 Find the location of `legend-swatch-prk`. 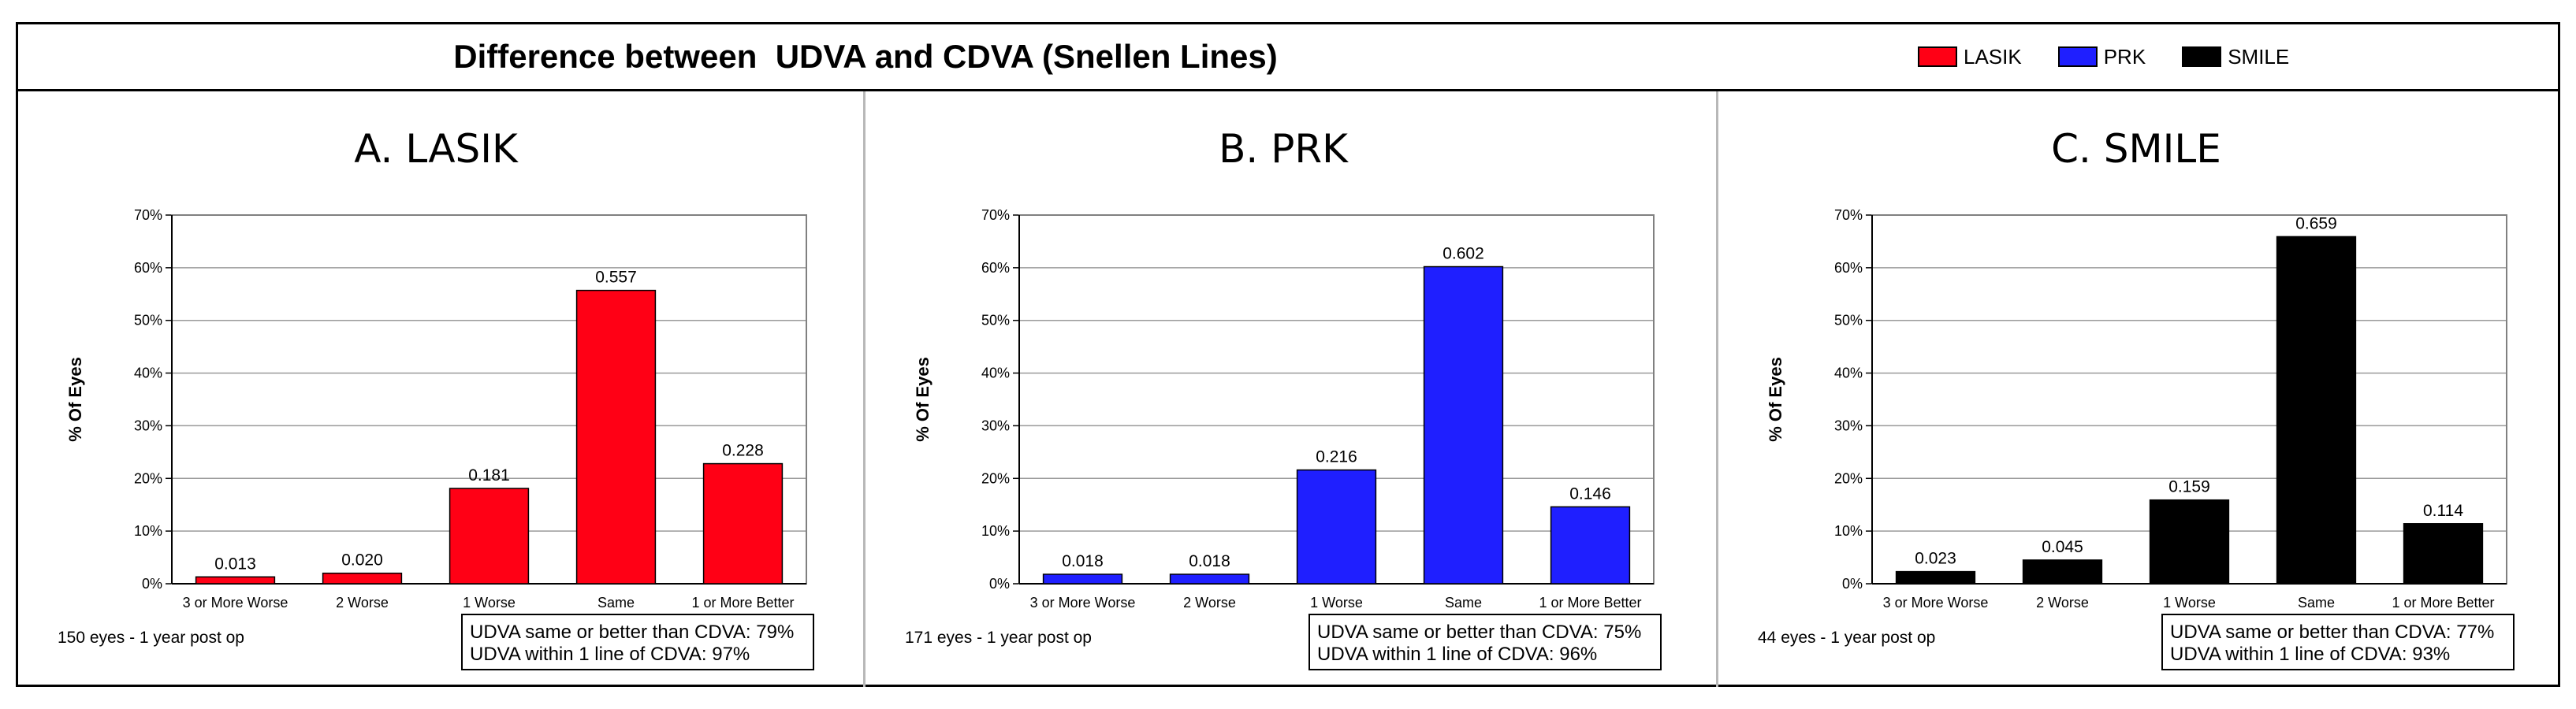

legend-swatch-prk is located at coordinates (2077, 57).